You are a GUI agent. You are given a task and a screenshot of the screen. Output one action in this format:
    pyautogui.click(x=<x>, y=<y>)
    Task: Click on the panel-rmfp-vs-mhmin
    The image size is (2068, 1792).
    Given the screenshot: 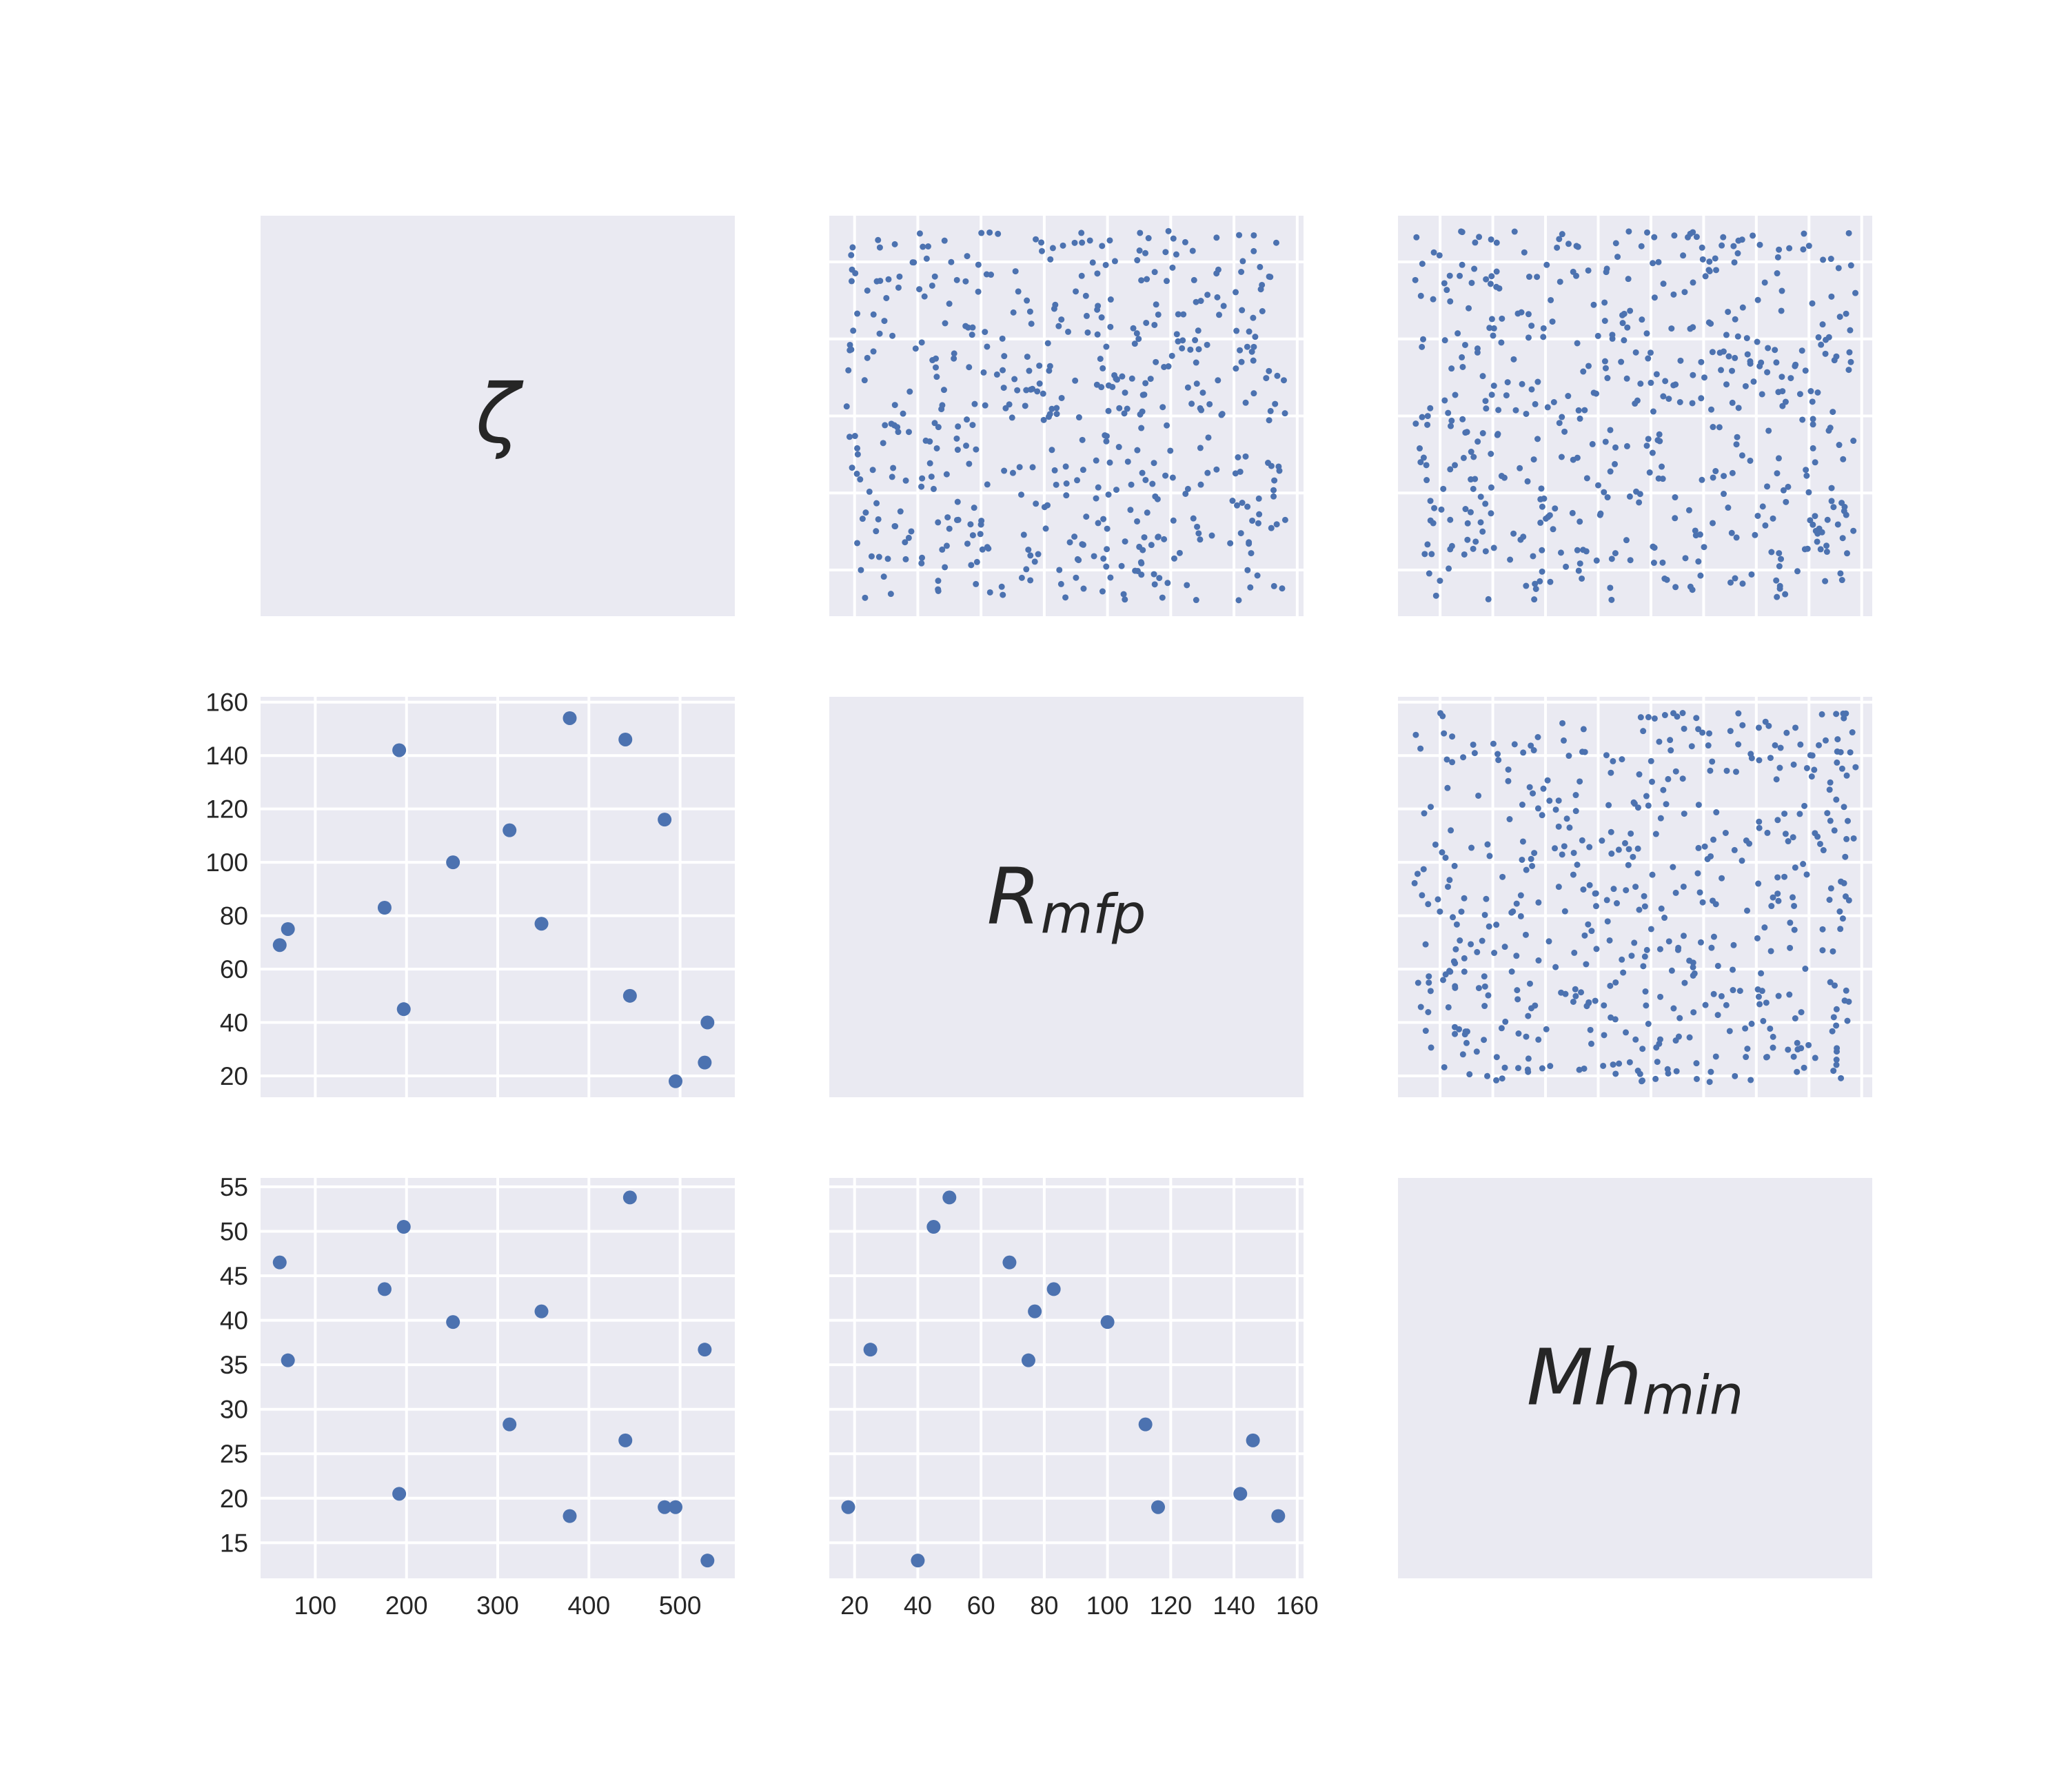 What is the action you would take?
    pyautogui.click(x=1635, y=897)
    